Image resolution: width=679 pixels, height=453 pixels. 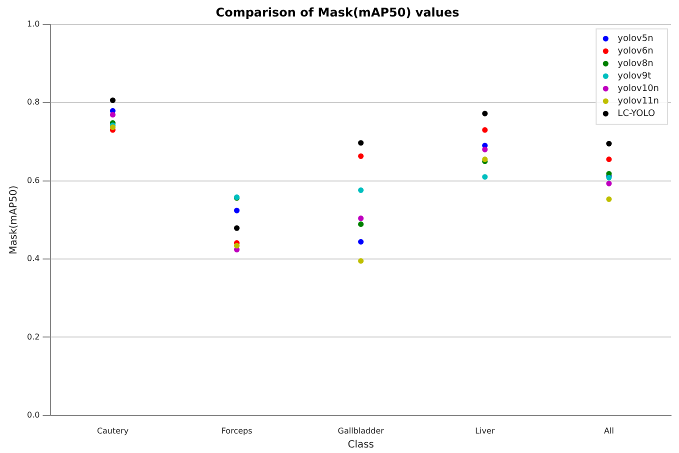 What do you see at coordinates (485, 431) in the screenshot?
I see `x-tick-label: Liver` at bounding box center [485, 431].